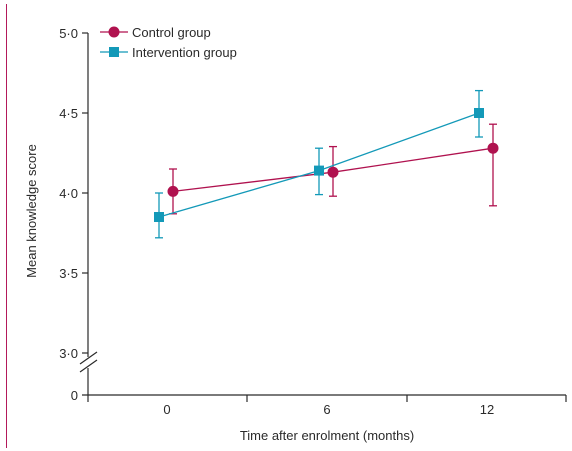 The width and height of the screenshot is (572, 451). What do you see at coordinates (166, 409) in the screenshot?
I see `x-tick-label: 0` at bounding box center [166, 409].